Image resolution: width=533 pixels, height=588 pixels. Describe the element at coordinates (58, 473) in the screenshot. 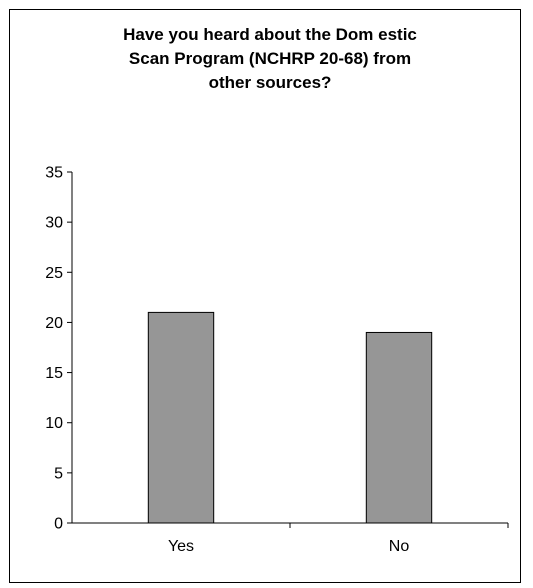

I see `y-tick-label: 5` at that location.